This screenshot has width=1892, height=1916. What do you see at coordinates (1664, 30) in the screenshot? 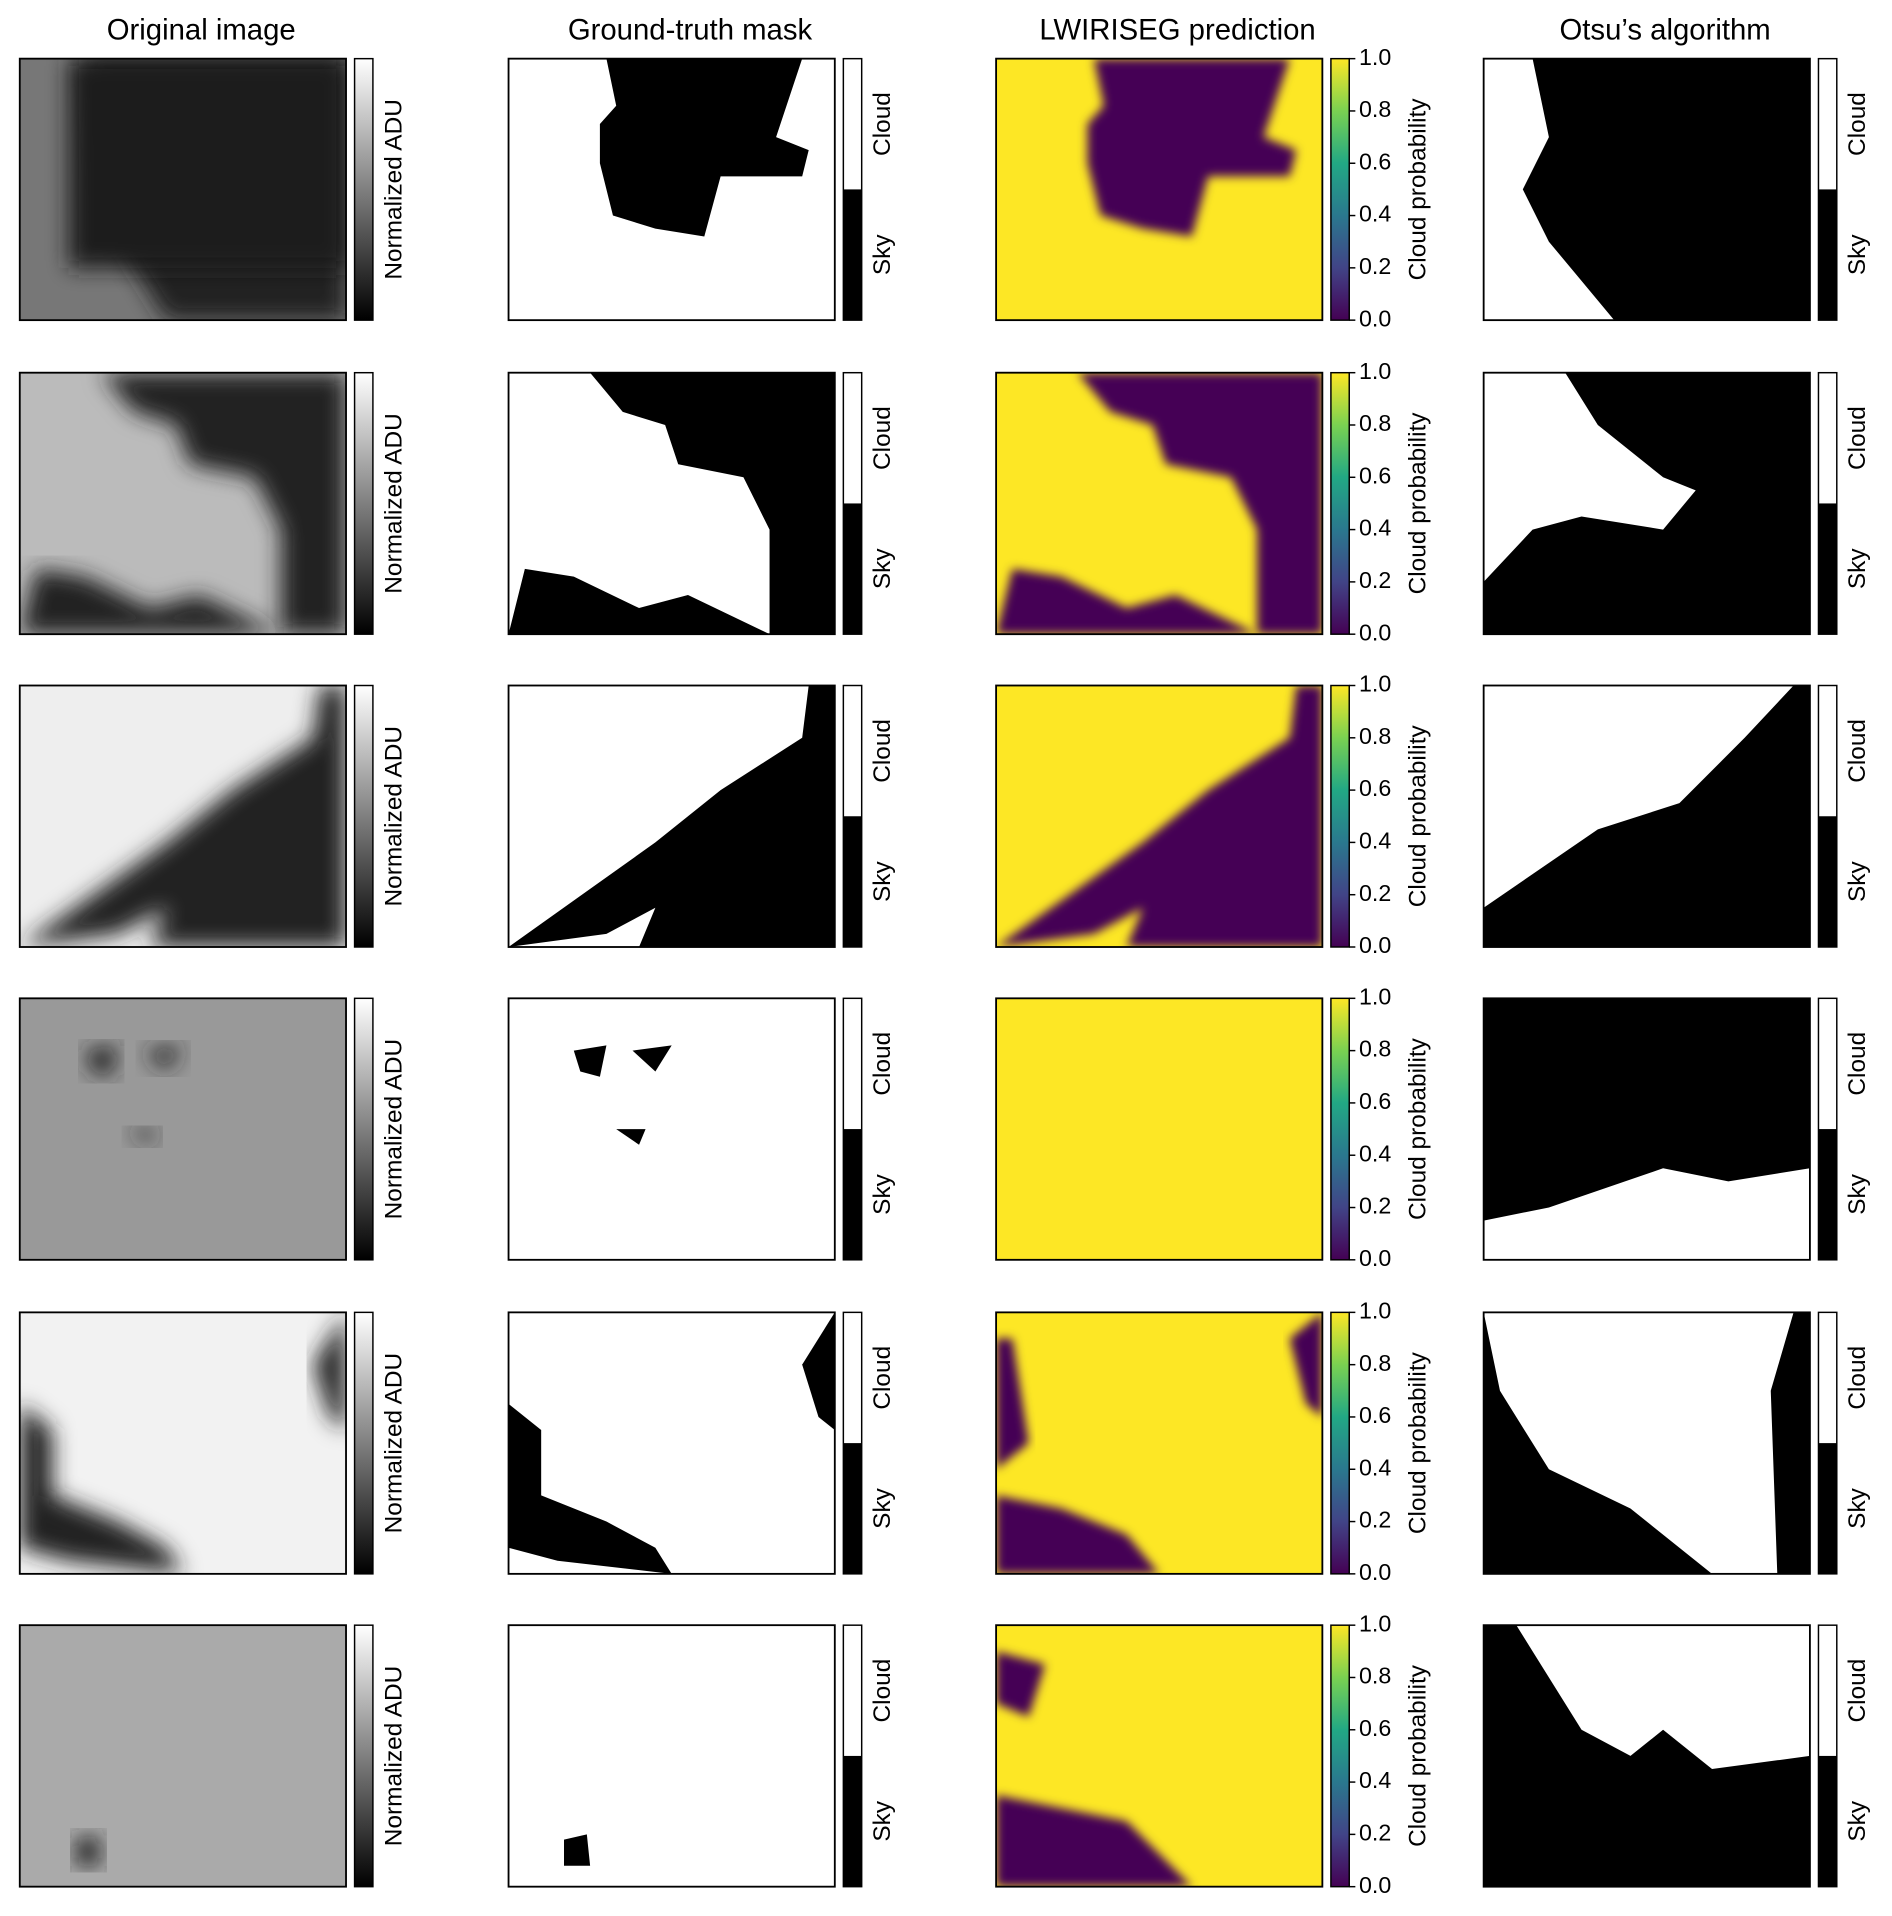
I see `column-title: Otsu’s algorithm` at bounding box center [1664, 30].